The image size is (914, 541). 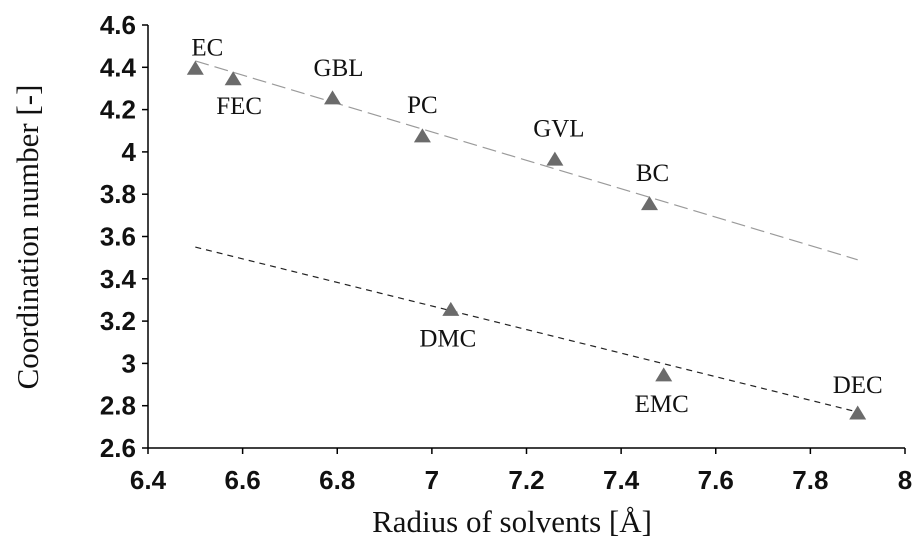 I want to click on x-tick-label: 7.2, so click(x=526, y=480).